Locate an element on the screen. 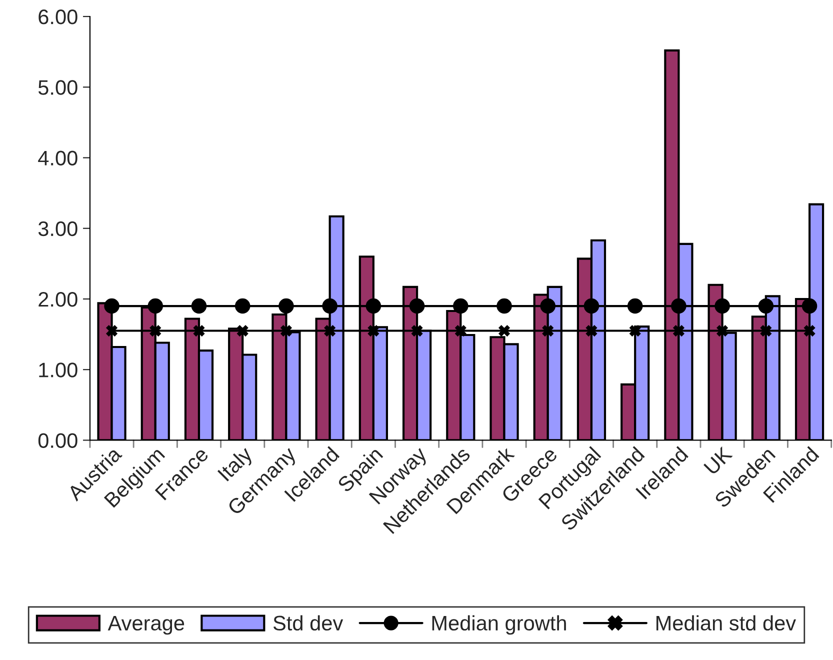 This screenshot has width=833, height=660. legend-label: Average is located at coordinates (146, 625).